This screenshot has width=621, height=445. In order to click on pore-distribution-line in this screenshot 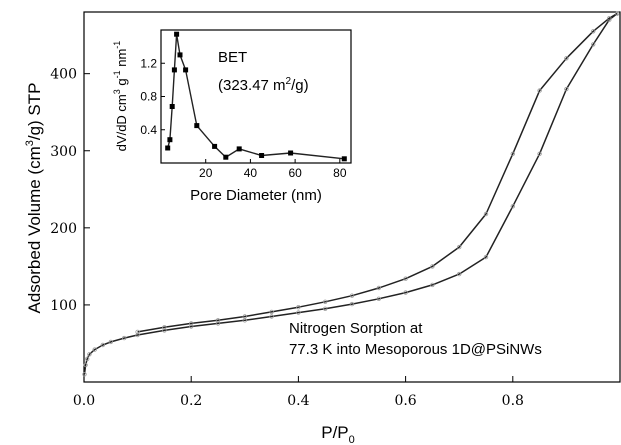, I will do `click(256, 97)`.